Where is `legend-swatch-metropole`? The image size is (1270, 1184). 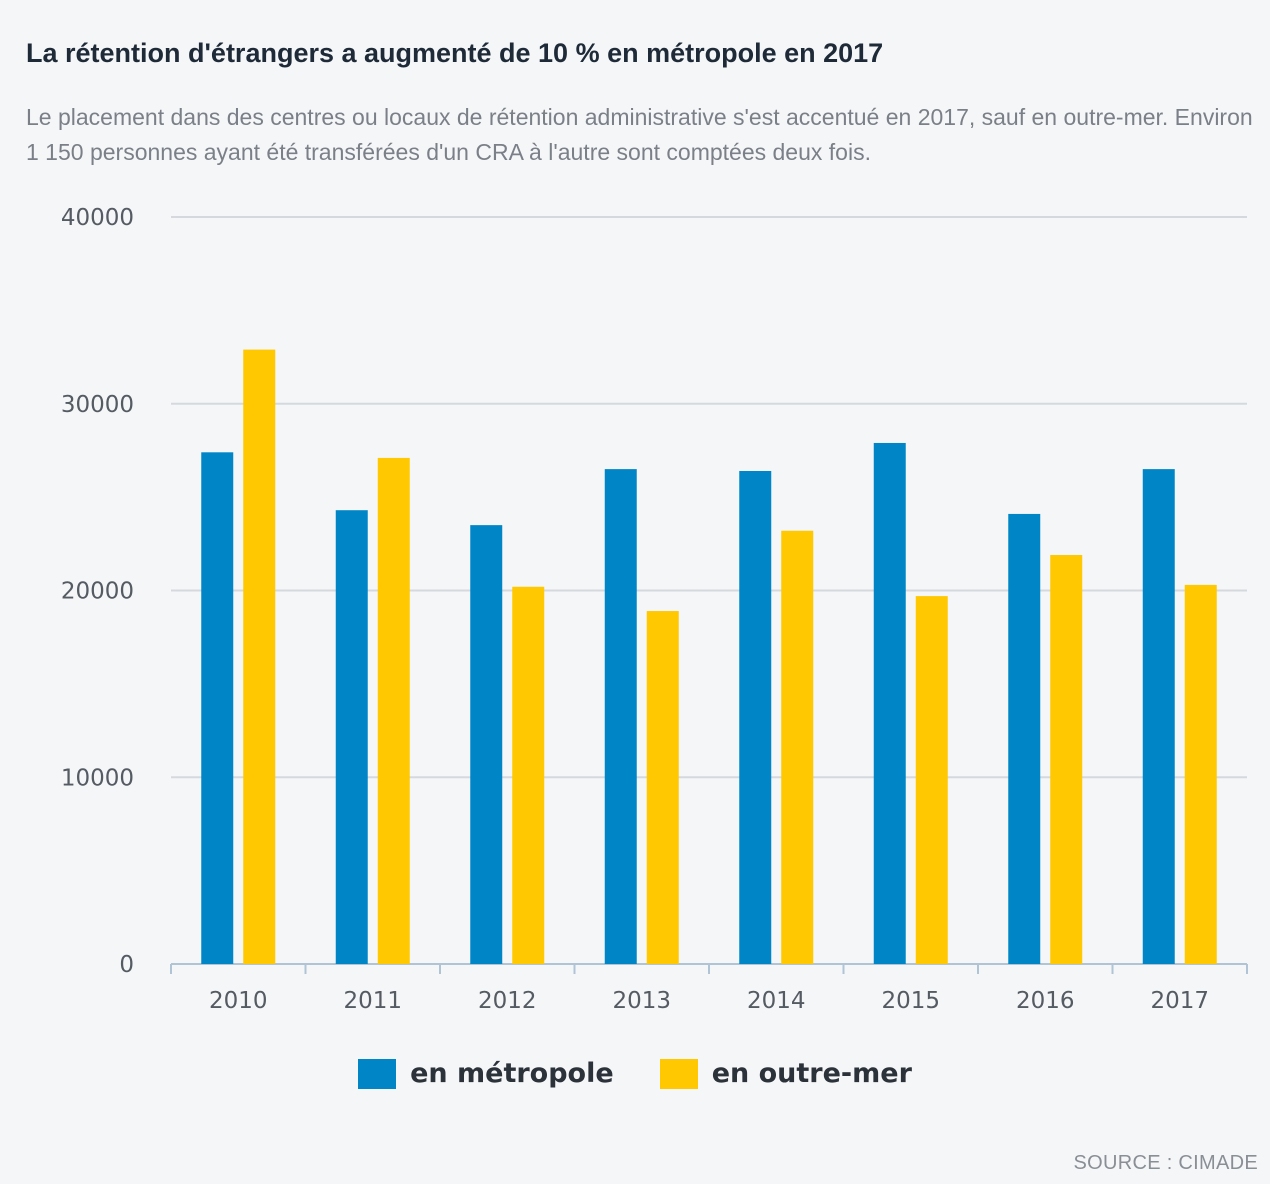 legend-swatch-metropole is located at coordinates (377, 1073).